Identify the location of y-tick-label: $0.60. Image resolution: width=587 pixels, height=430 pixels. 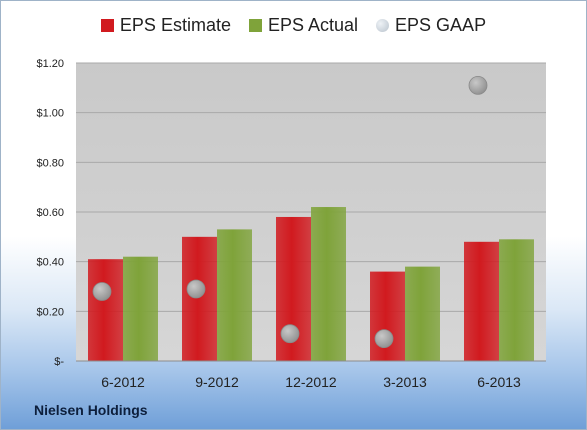
(50, 213).